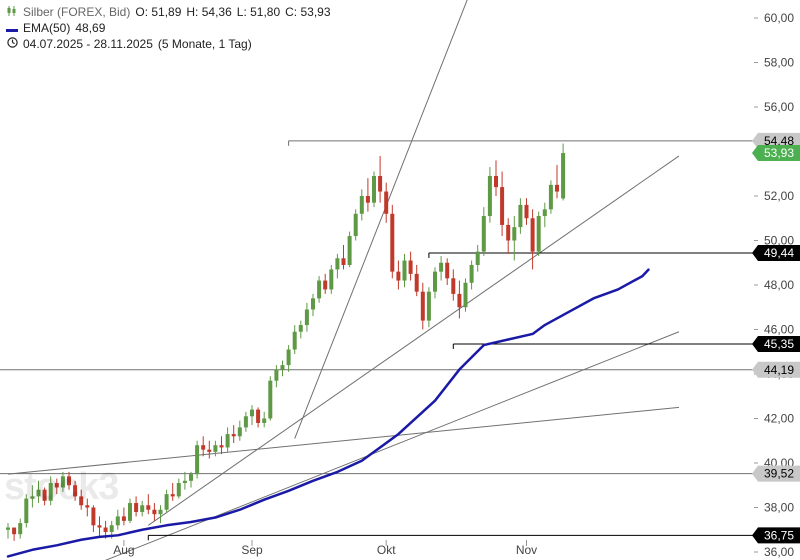 Image resolution: width=800 pixels, height=560 pixels. What do you see at coordinates (47, 28) in the screenshot?
I see `ema-label: EMA(50)` at bounding box center [47, 28].